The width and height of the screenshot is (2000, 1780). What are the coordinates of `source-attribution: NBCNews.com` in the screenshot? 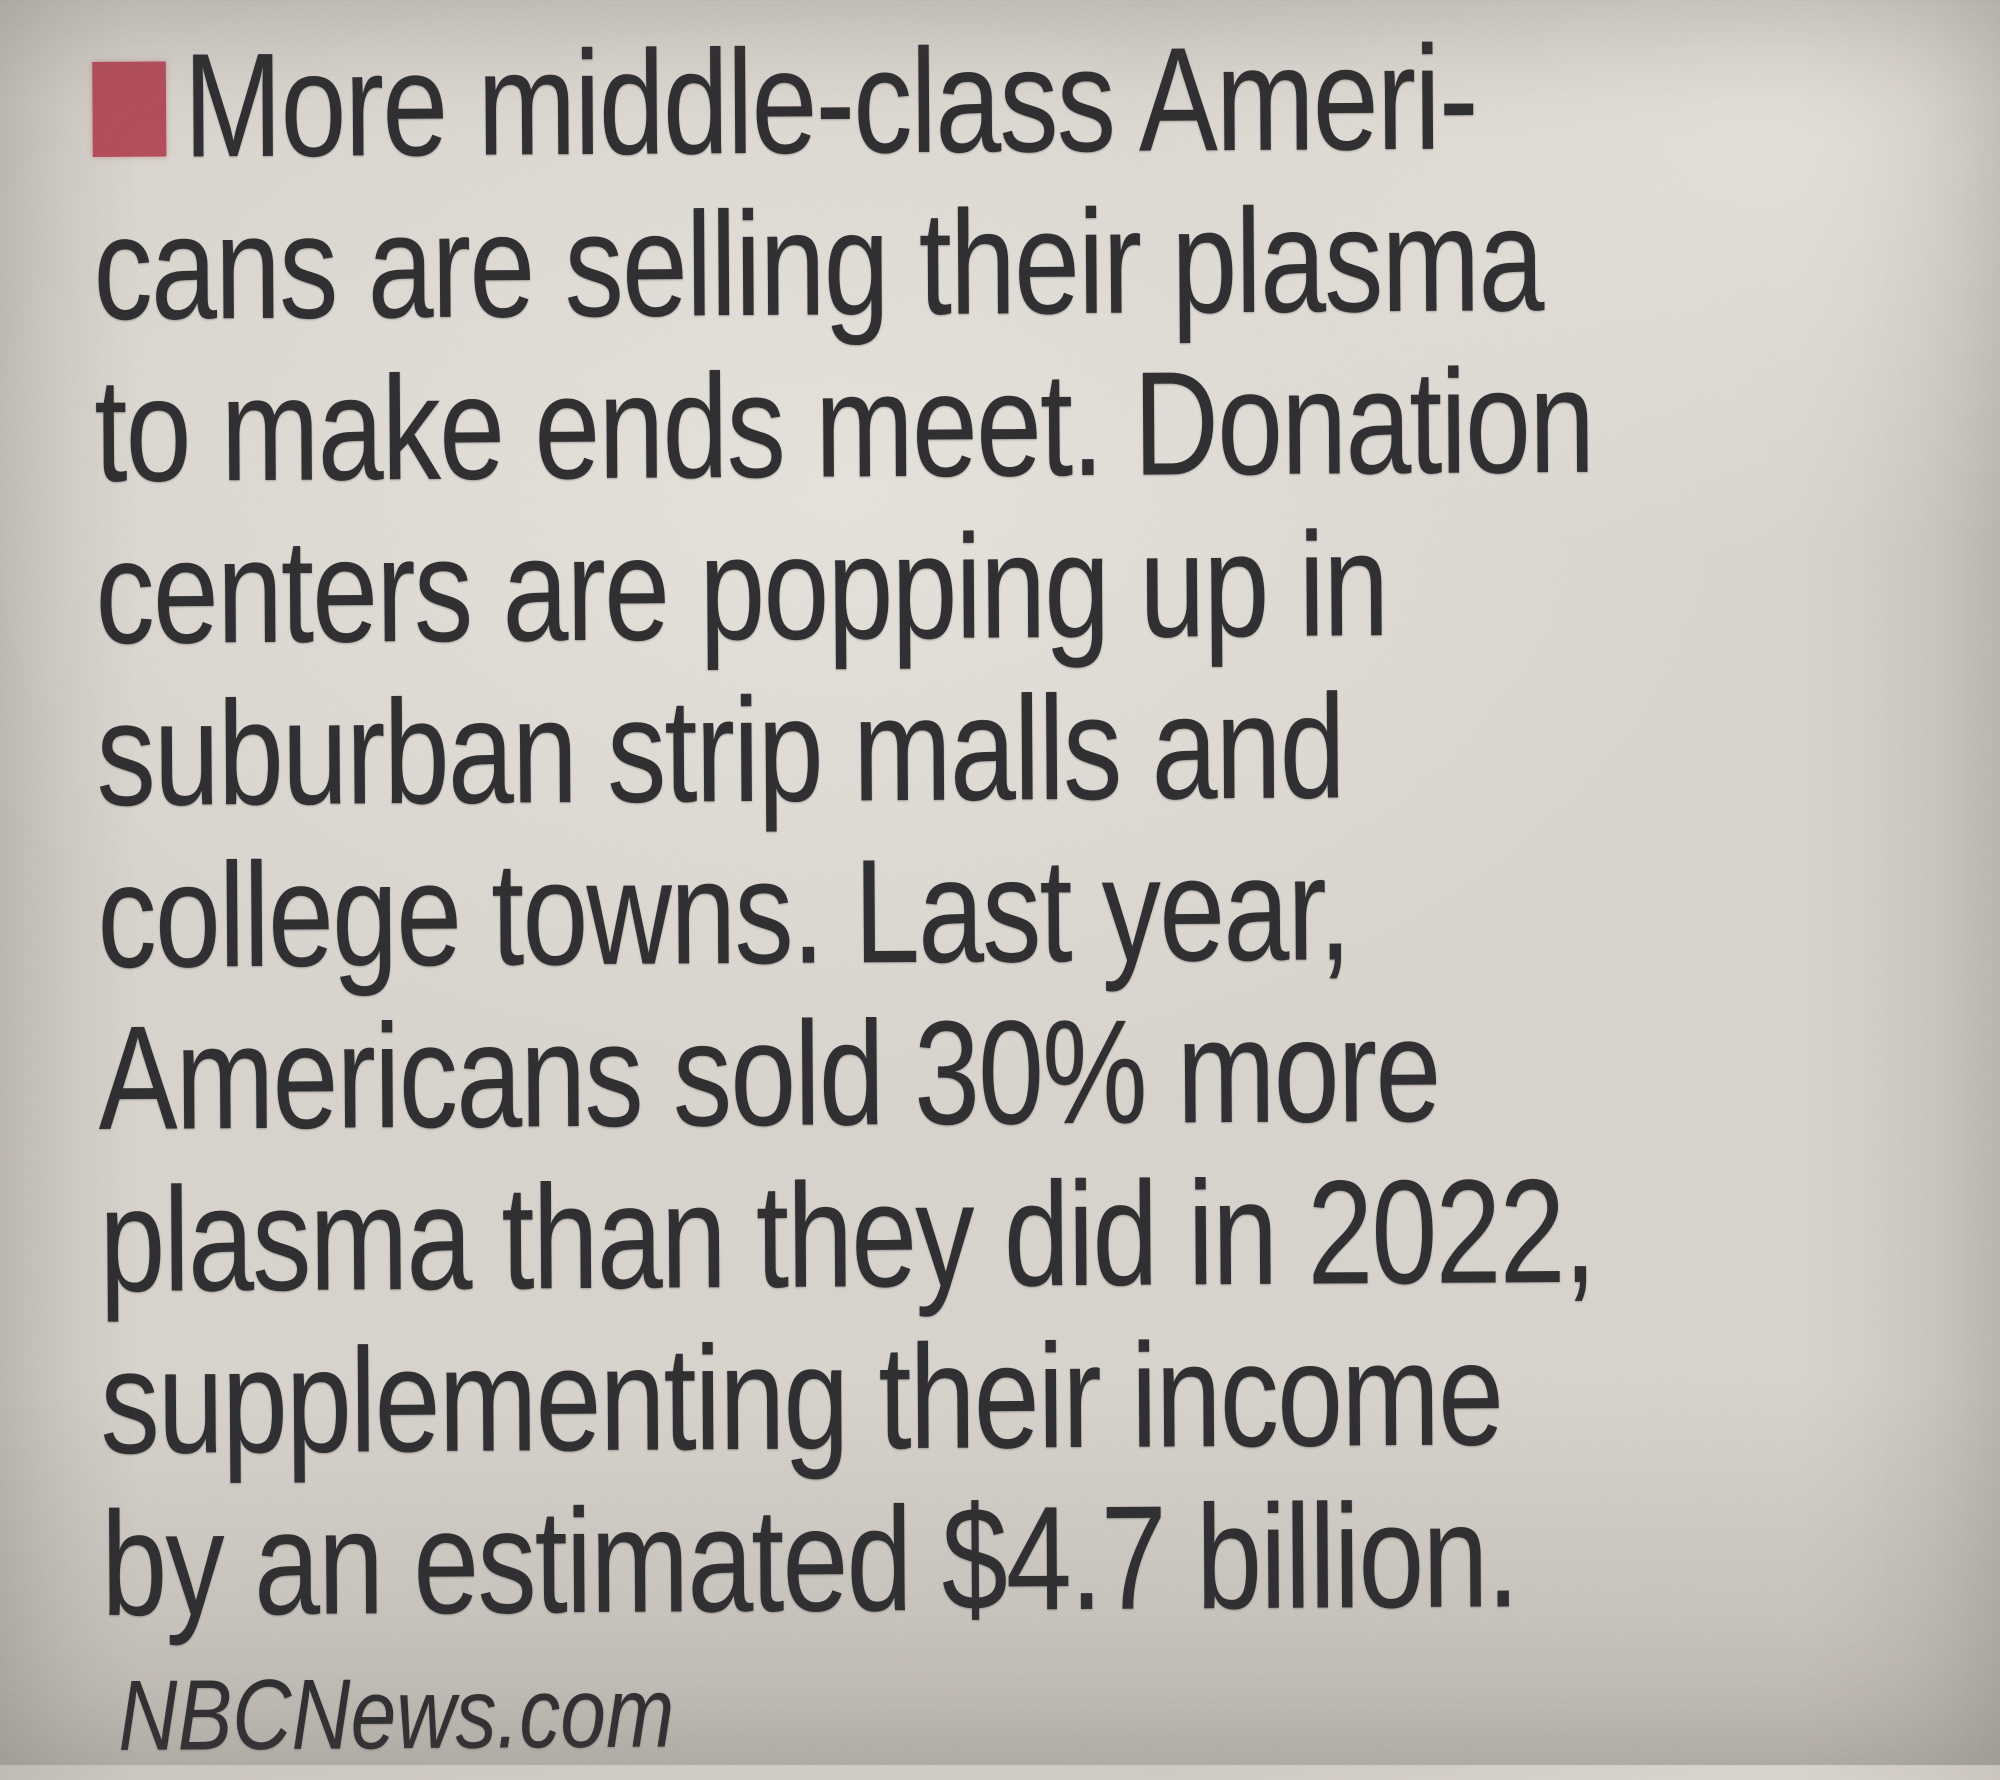 It's located at (396, 1714).